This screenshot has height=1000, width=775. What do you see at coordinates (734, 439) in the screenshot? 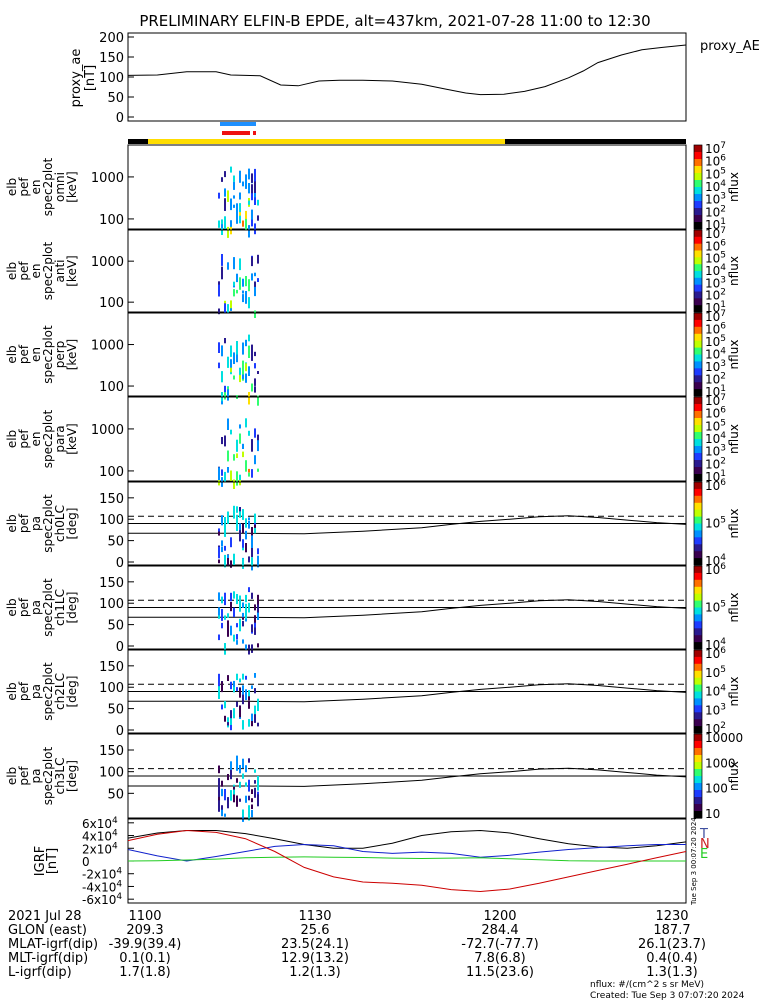
I see `colorbar-label: nflux` at bounding box center [734, 439].